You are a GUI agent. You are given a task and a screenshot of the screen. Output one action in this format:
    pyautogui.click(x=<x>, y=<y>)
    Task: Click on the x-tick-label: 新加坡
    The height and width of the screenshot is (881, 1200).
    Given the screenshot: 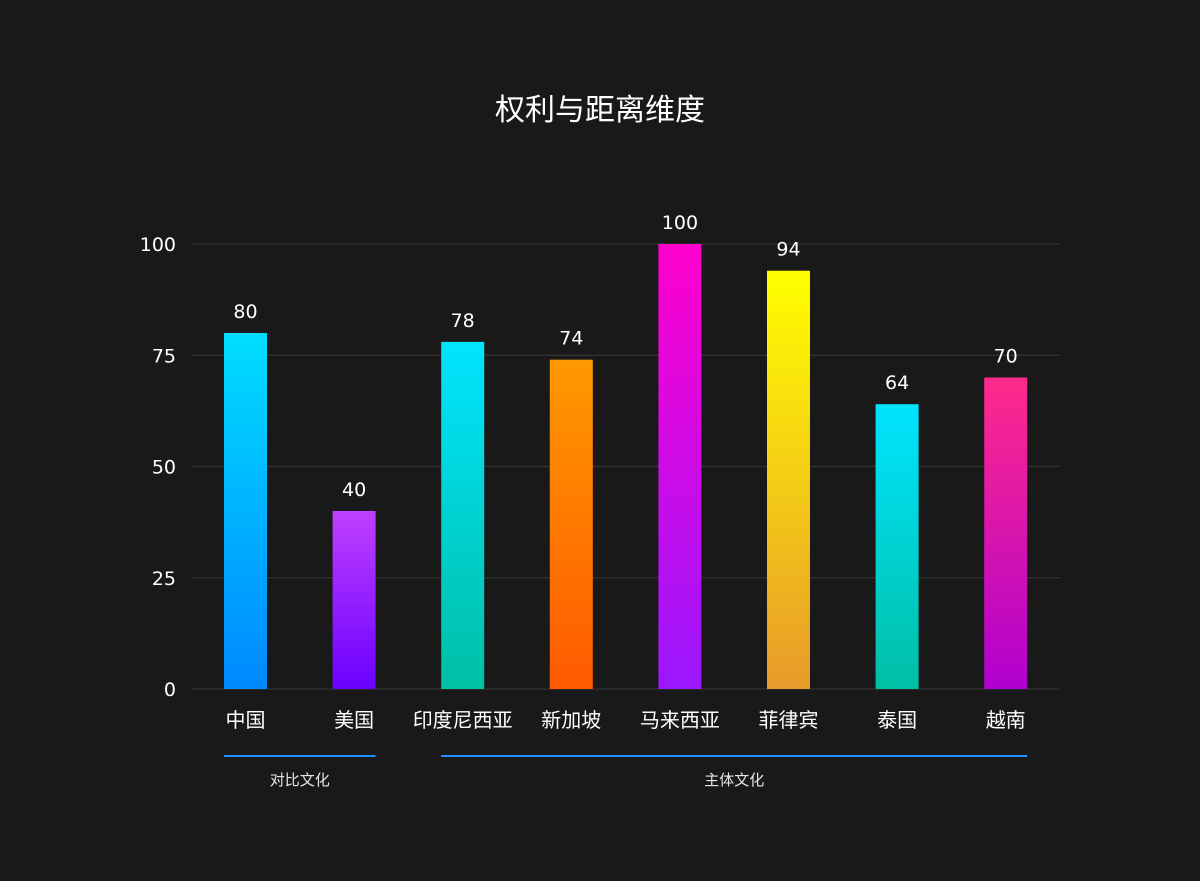 What is the action you would take?
    pyautogui.click(x=571, y=720)
    